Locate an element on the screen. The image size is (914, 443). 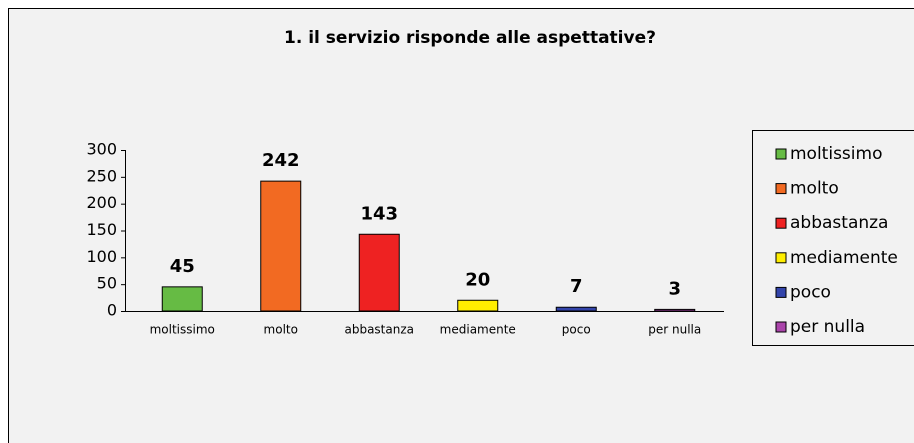
x-tick-label: molto is located at coordinates (281, 330).